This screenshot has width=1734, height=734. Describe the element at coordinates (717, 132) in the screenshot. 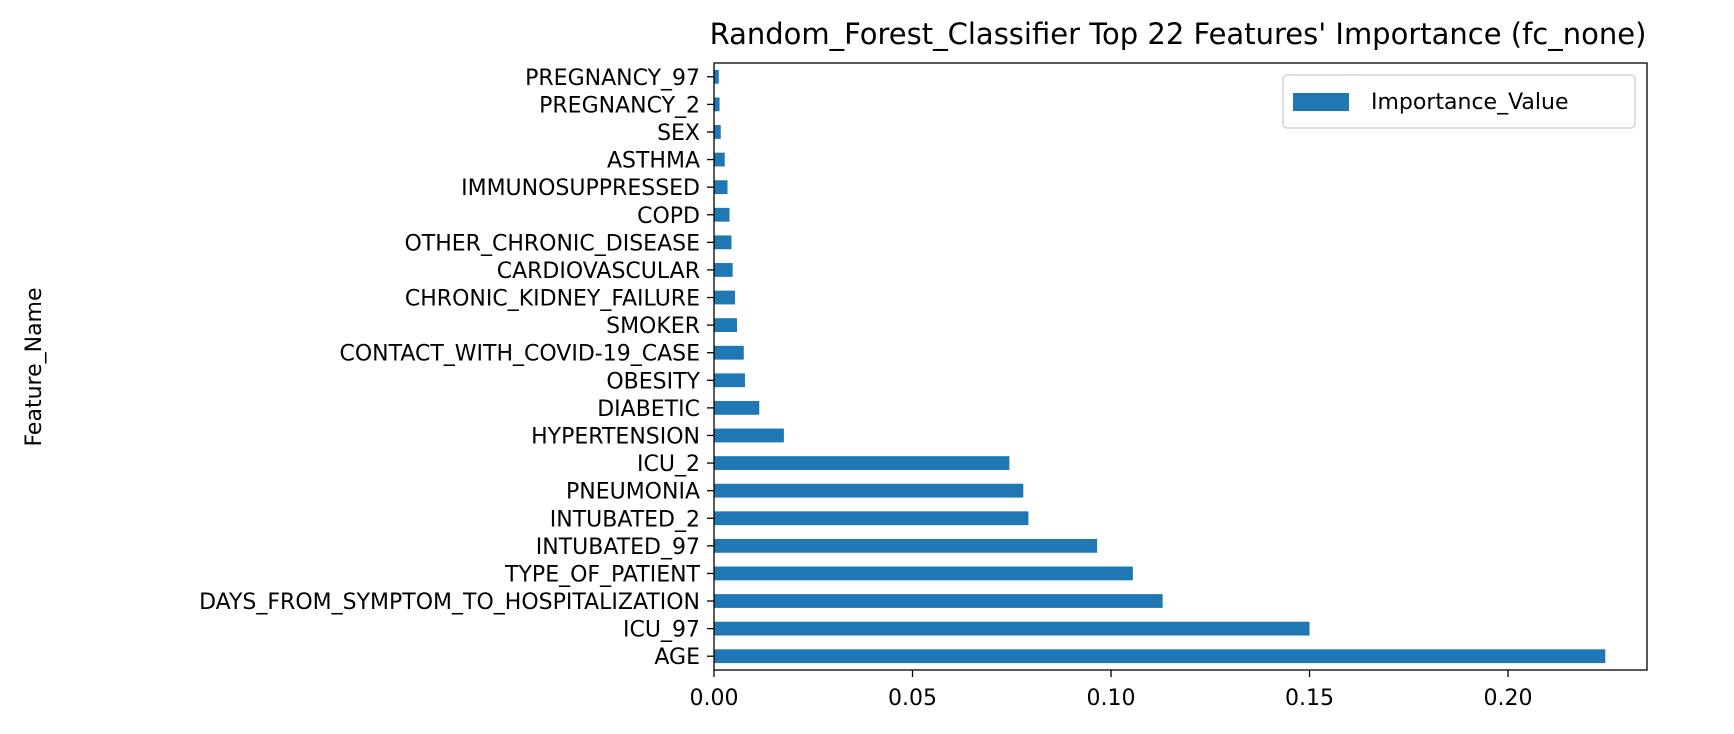

I see `bar-sex` at that location.